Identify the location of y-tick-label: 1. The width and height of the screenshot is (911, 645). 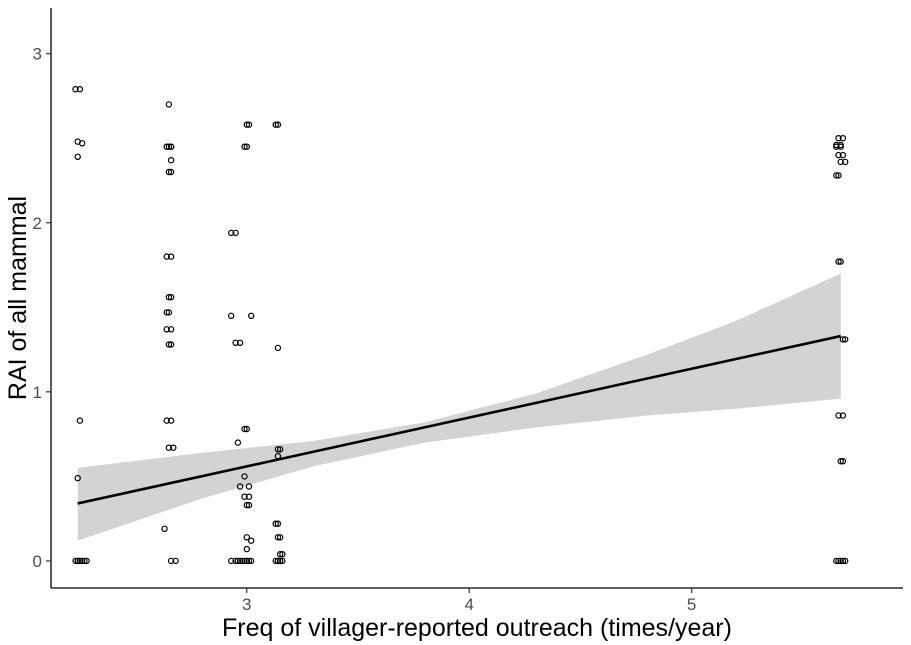
(37, 392).